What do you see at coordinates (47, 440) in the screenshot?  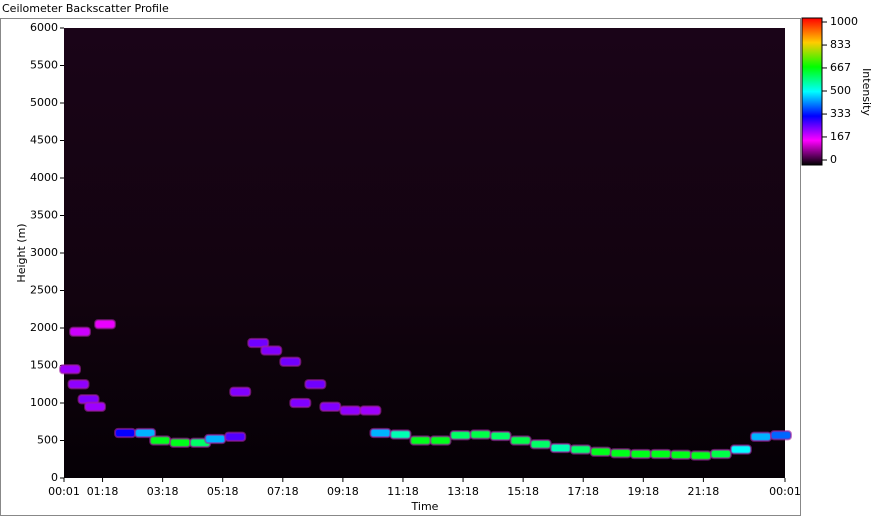 I see `y-tick-label: 500` at bounding box center [47, 440].